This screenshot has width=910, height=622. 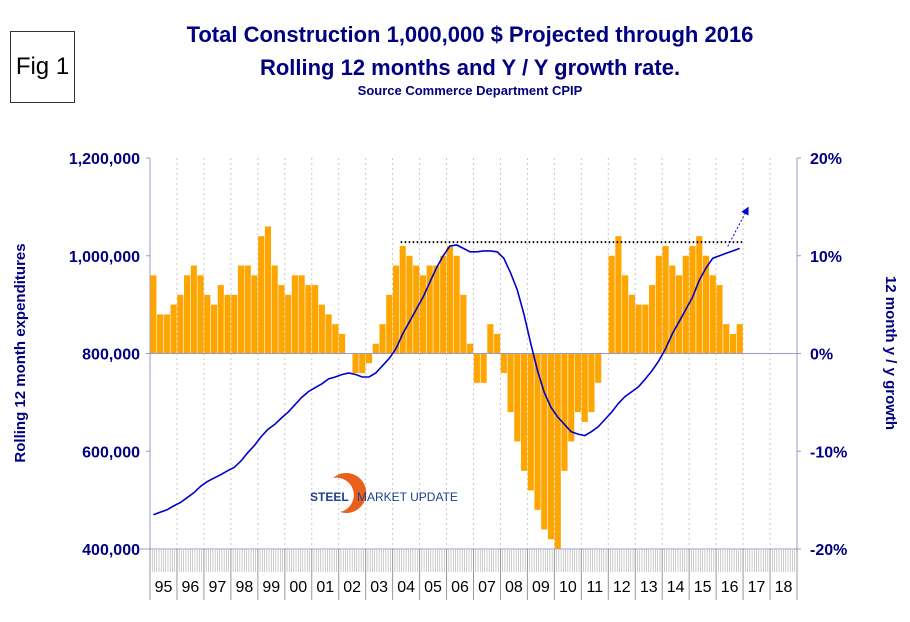 What do you see at coordinates (487, 587) in the screenshot?
I see `x-tick-label: 07` at bounding box center [487, 587].